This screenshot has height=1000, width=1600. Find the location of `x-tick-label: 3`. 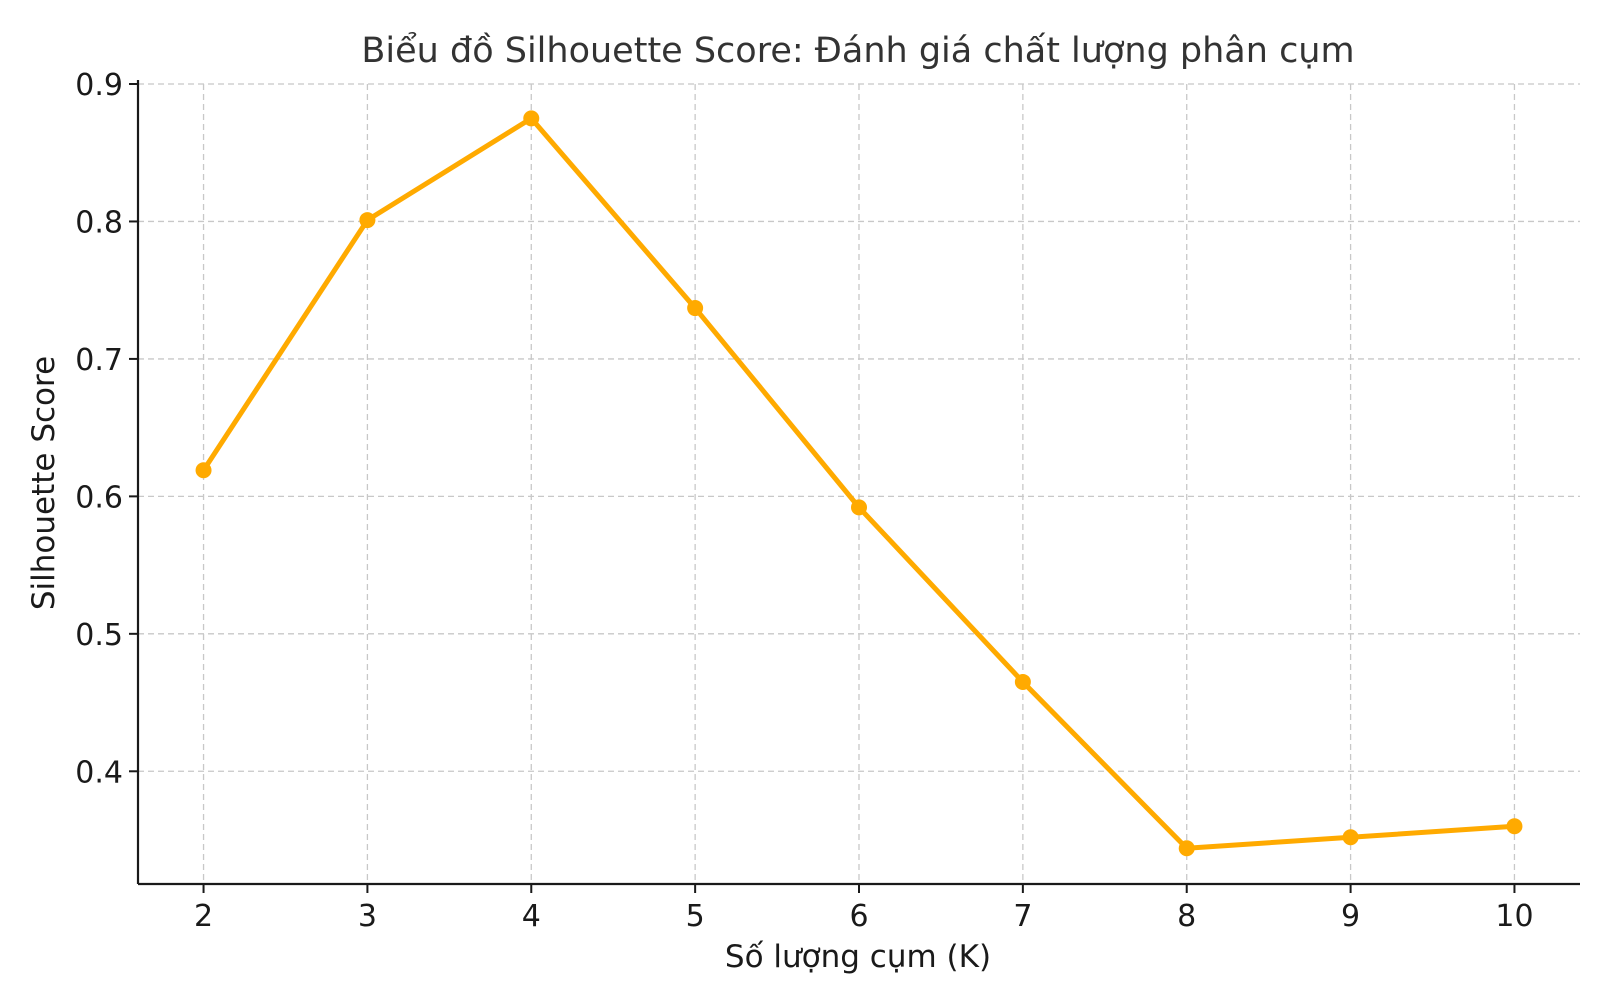

x-tick-label: 3 is located at coordinates (367, 916).